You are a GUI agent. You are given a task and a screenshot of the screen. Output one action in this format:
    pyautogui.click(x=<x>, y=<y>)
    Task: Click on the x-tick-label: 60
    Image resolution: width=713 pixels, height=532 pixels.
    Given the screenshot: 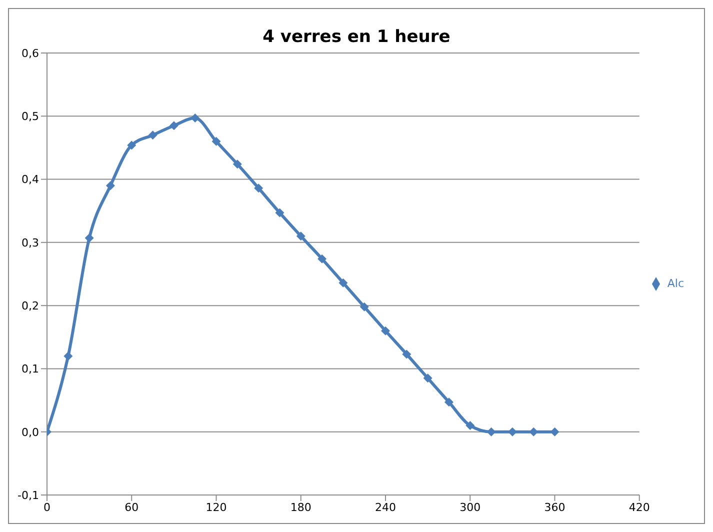 What is the action you would take?
    pyautogui.click(x=131, y=507)
    